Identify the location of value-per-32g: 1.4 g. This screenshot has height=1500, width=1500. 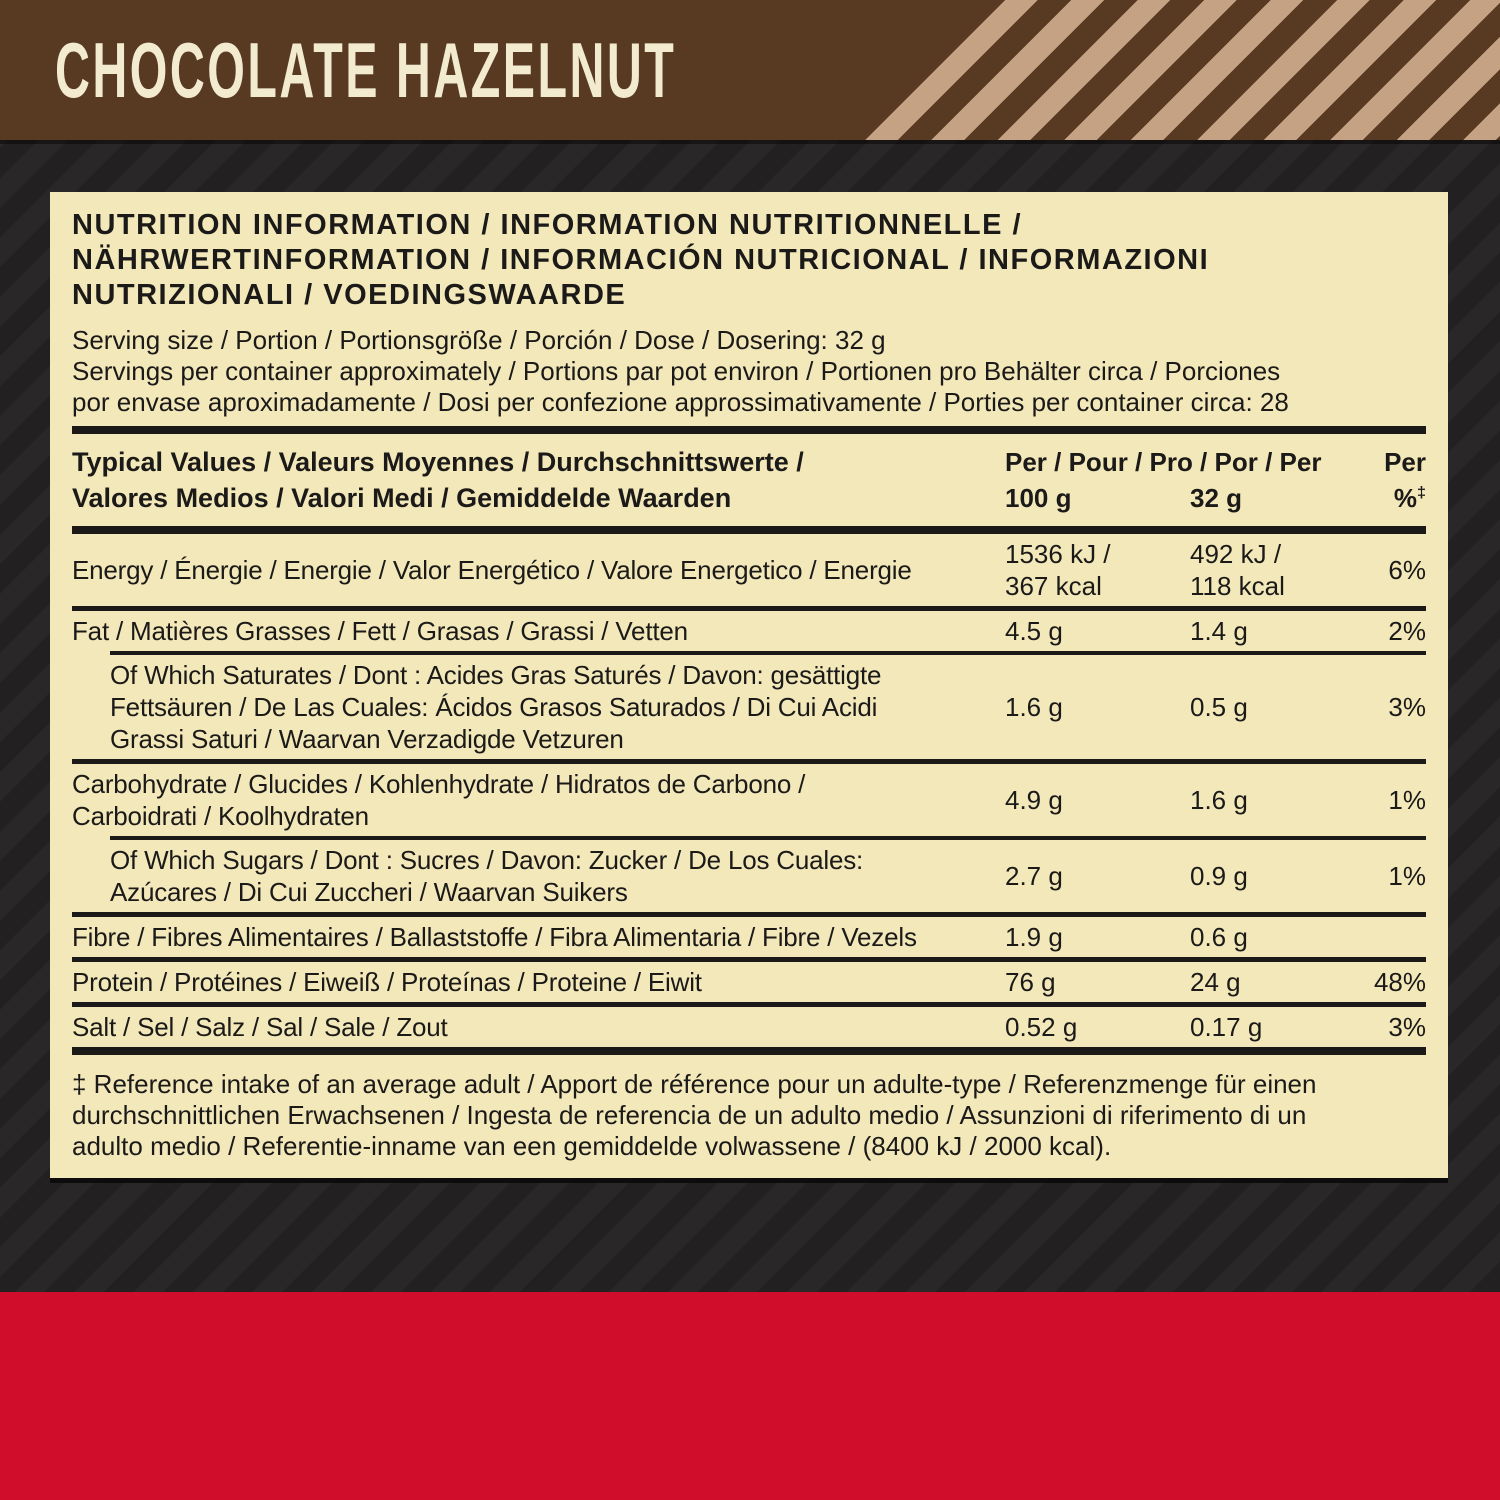
(1219, 631).